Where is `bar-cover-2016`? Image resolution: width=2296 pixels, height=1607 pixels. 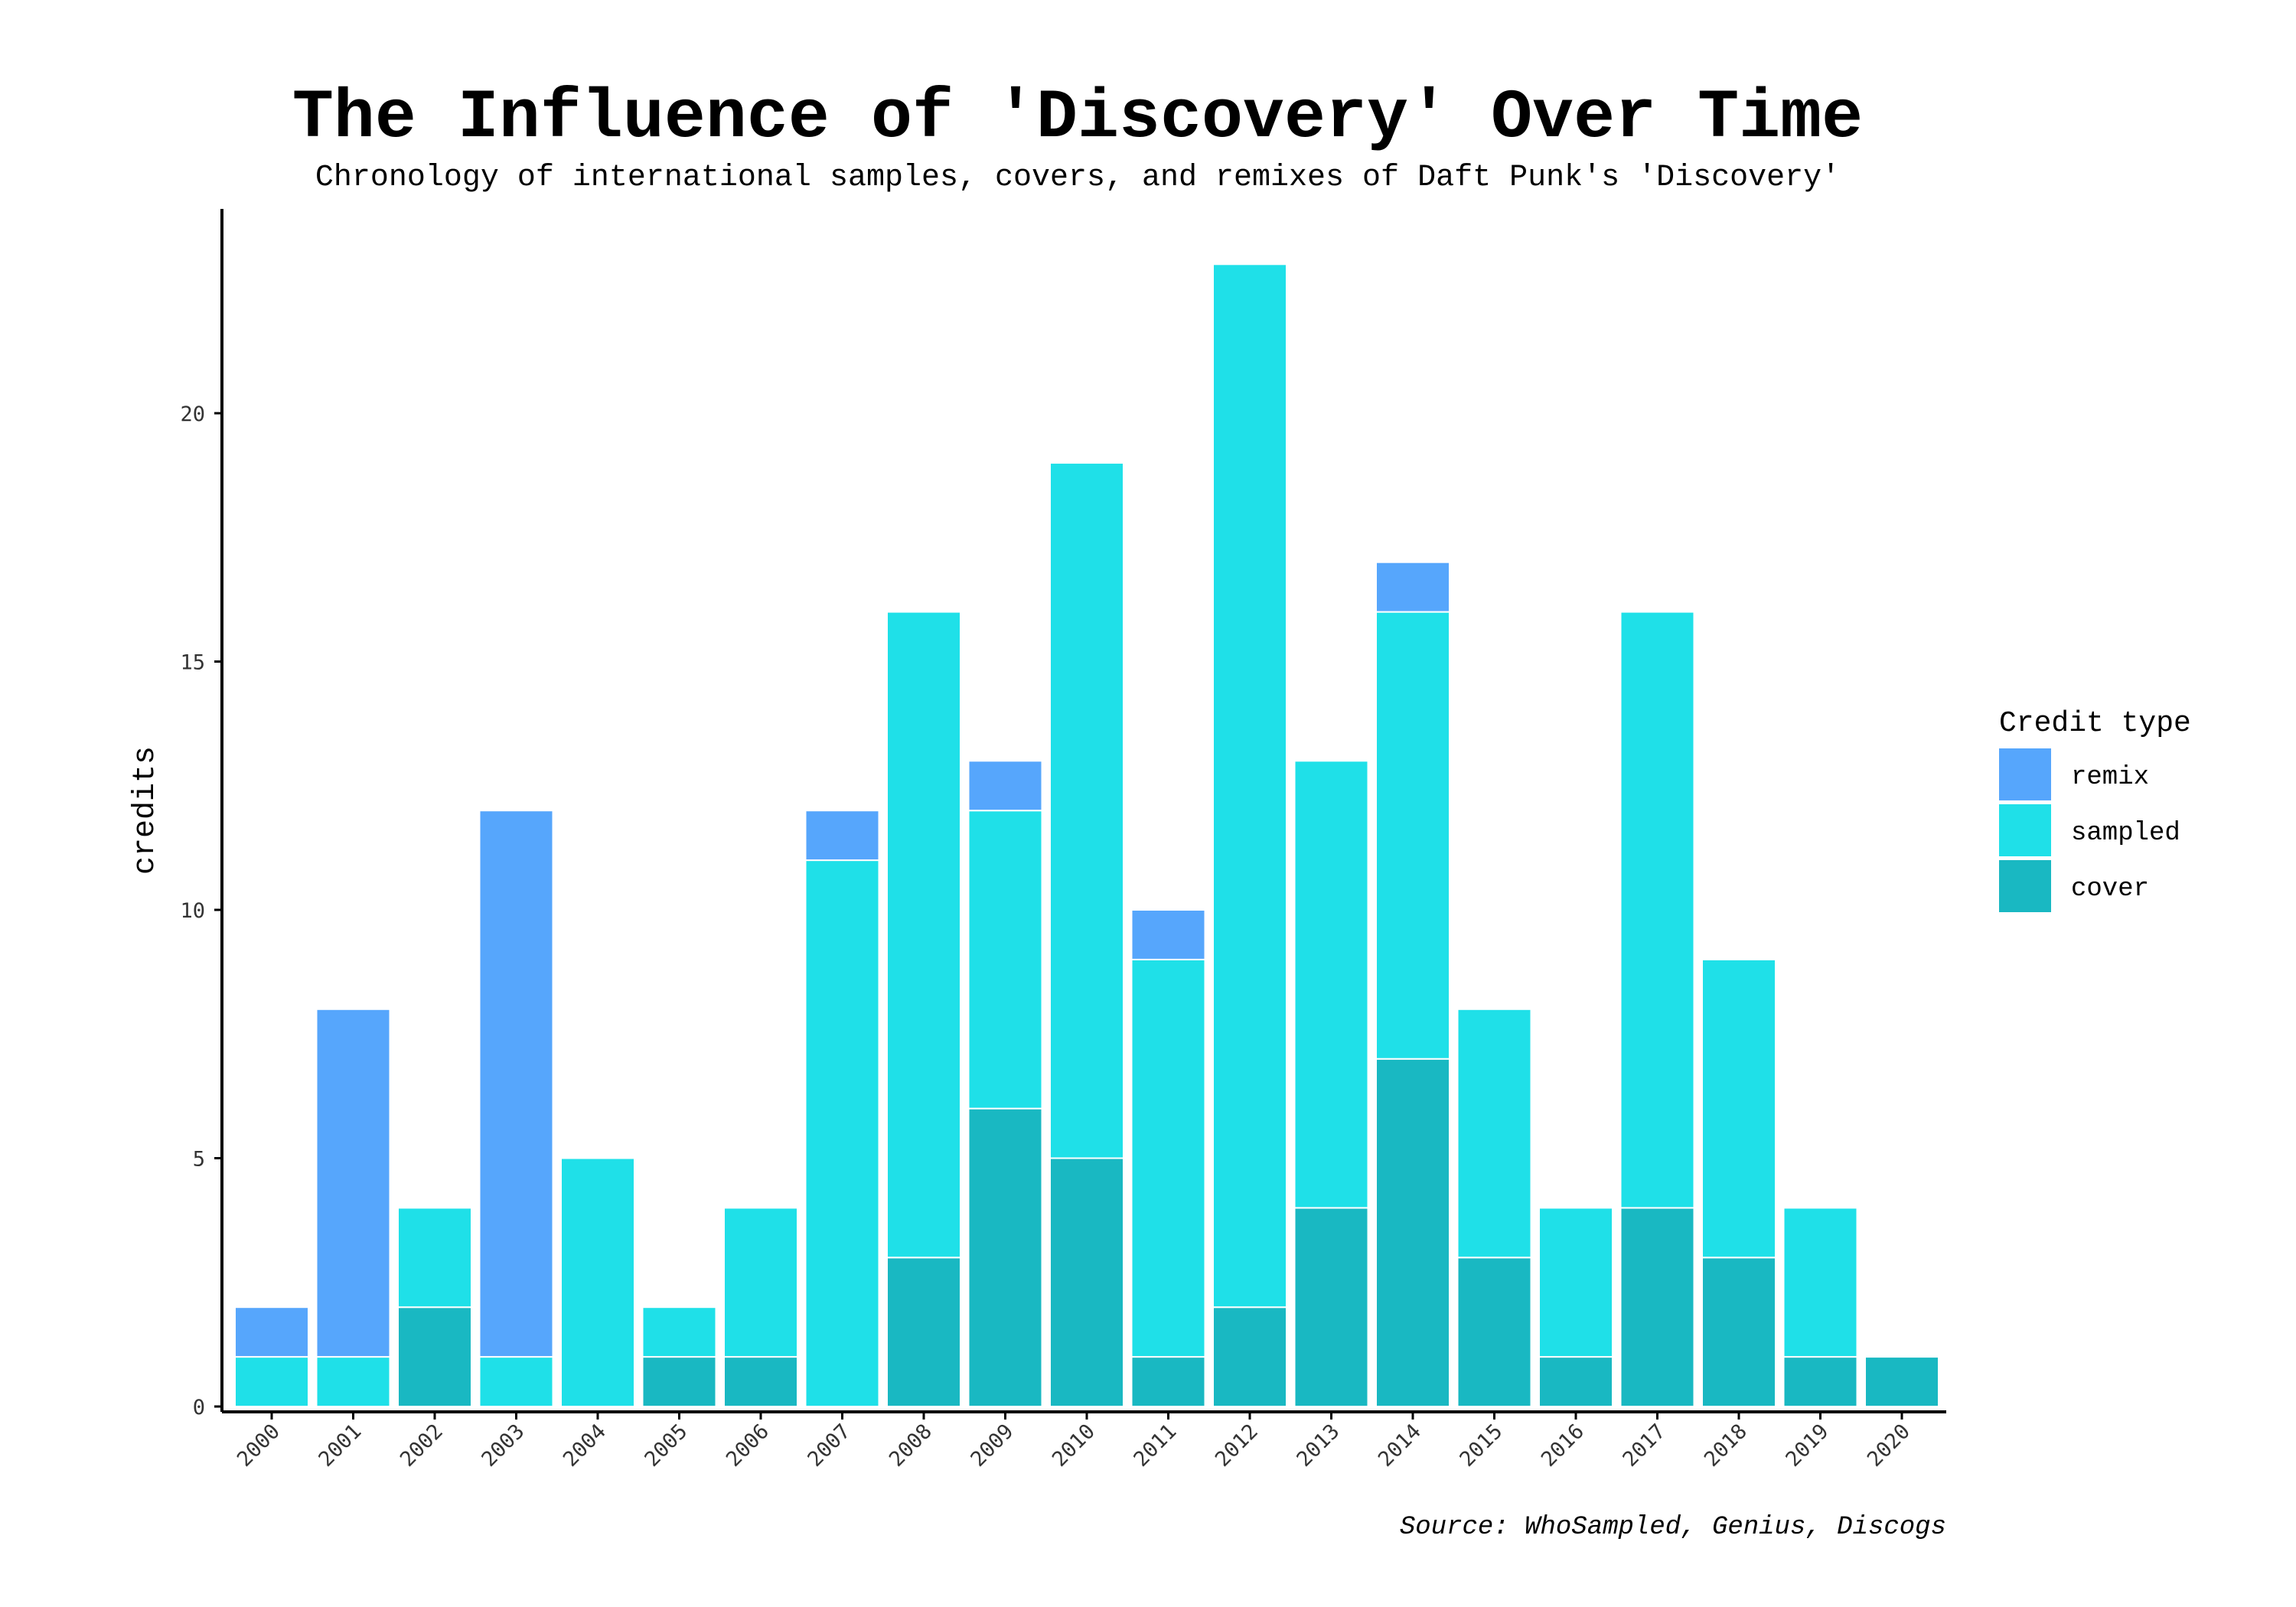
bar-cover-2016 is located at coordinates (1575, 1382).